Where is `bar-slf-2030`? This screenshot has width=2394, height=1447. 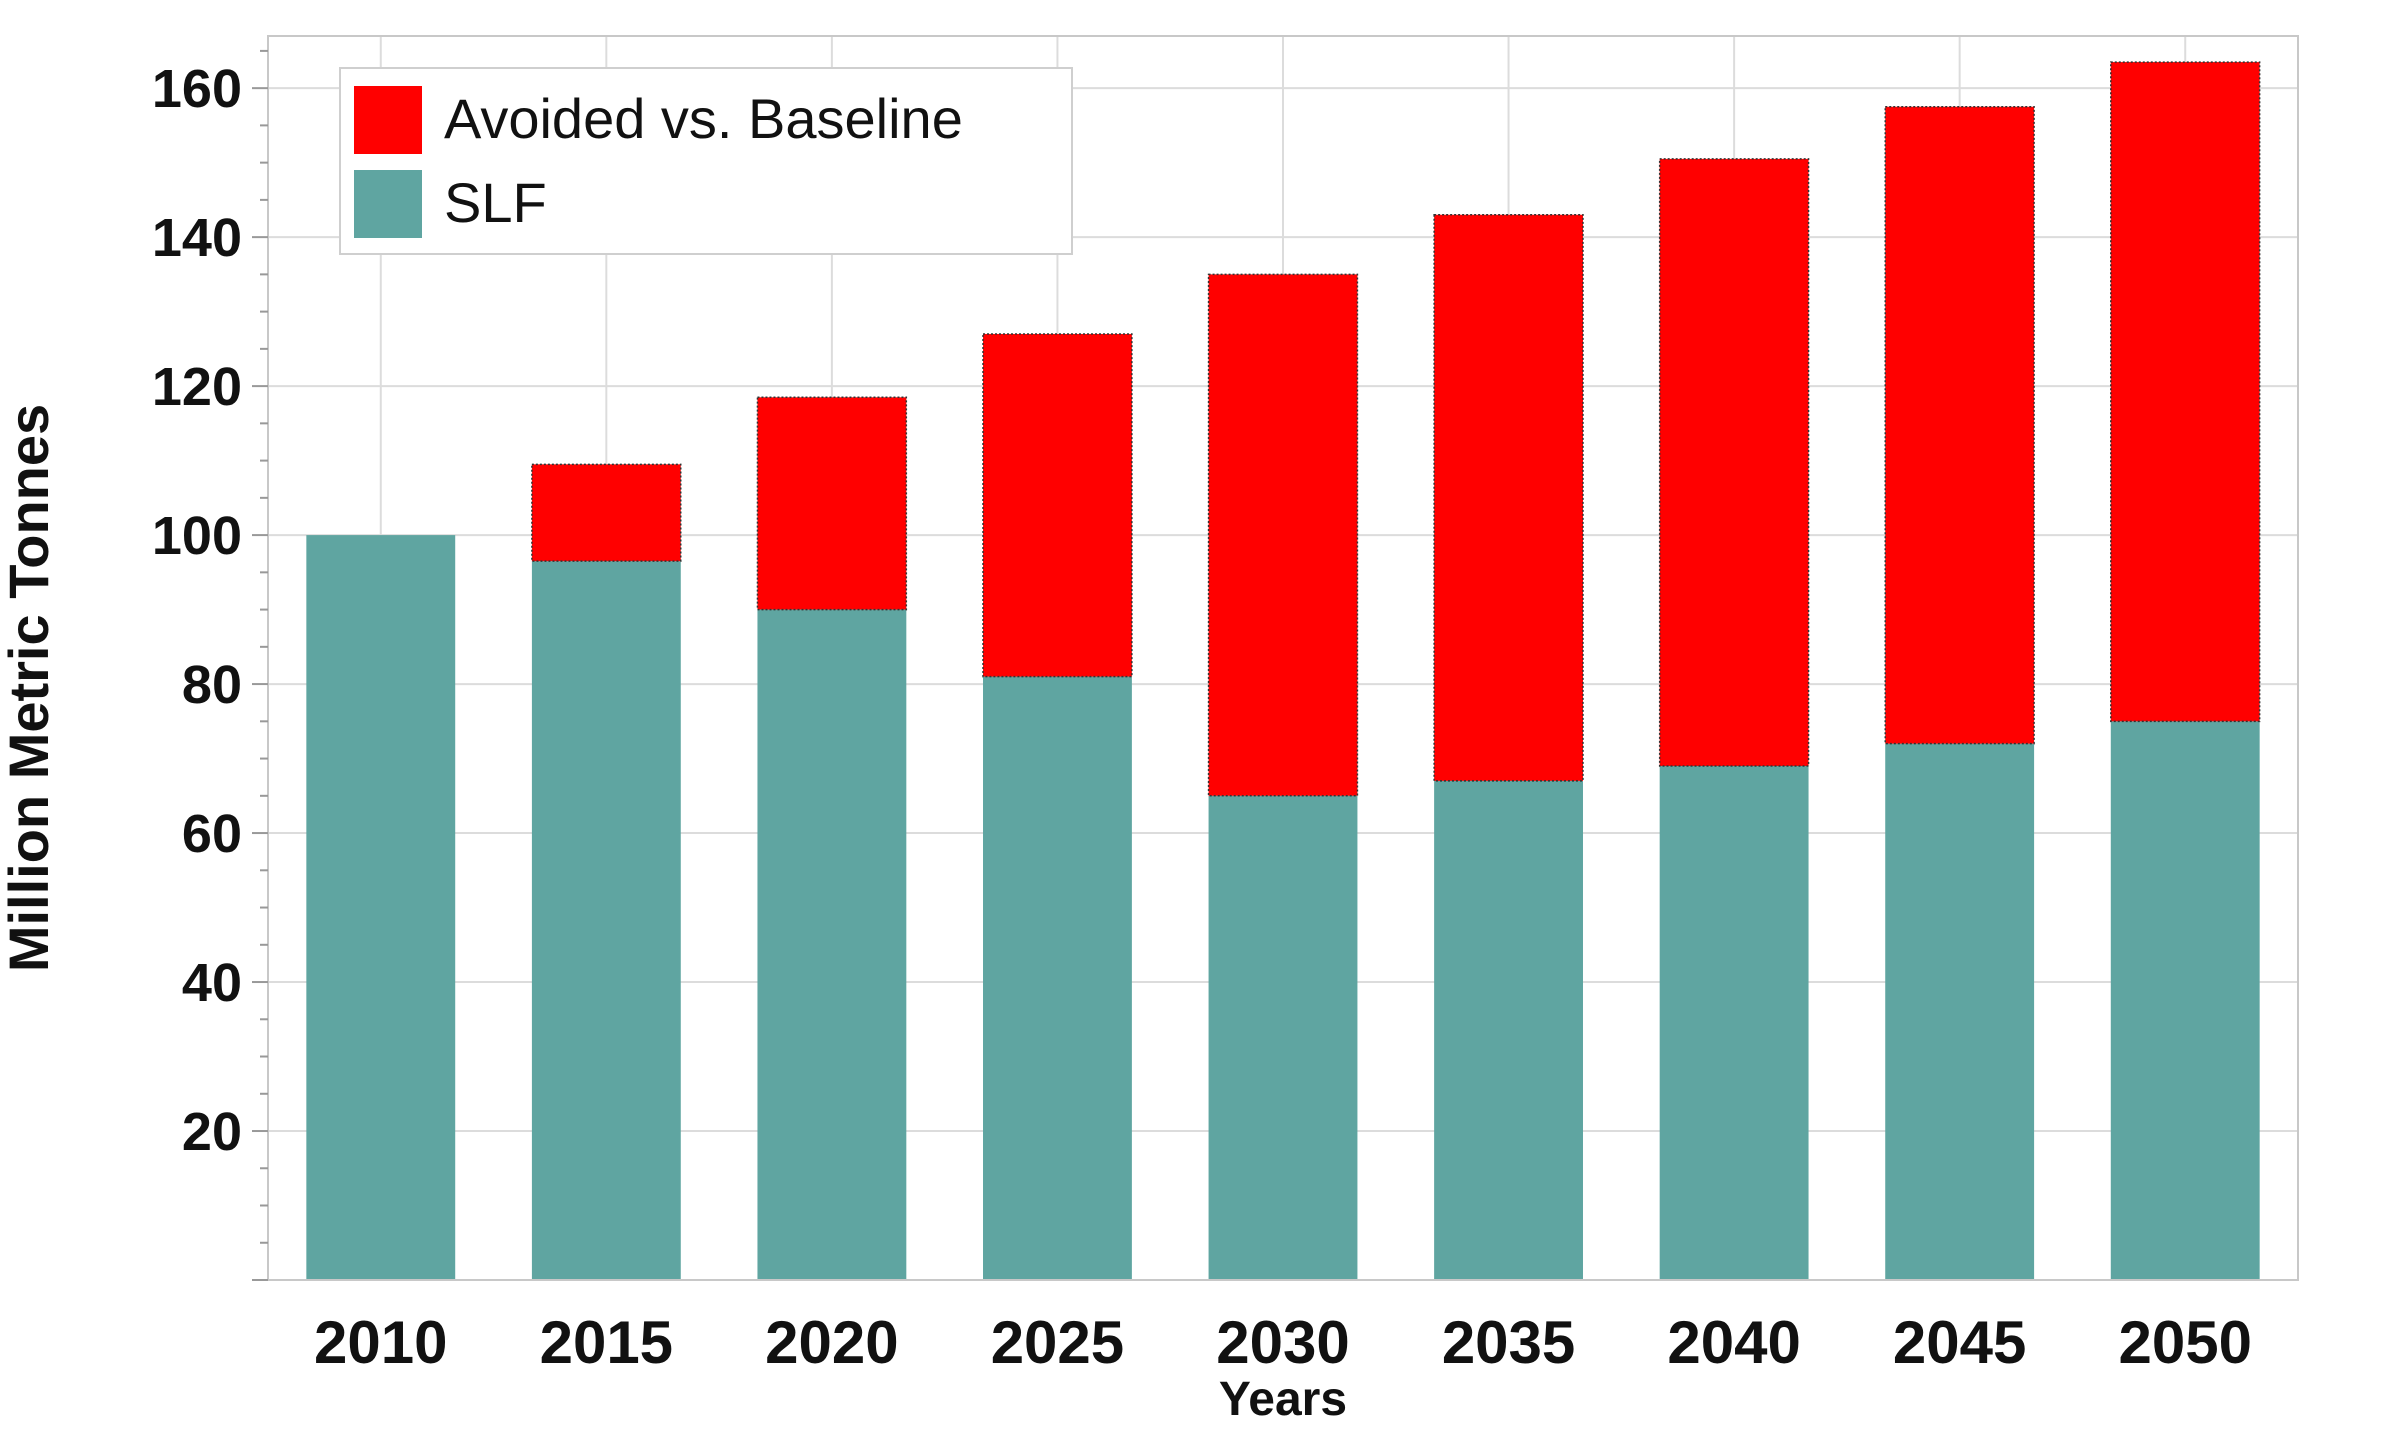 bar-slf-2030 is located at coordinates (1283, 1037).